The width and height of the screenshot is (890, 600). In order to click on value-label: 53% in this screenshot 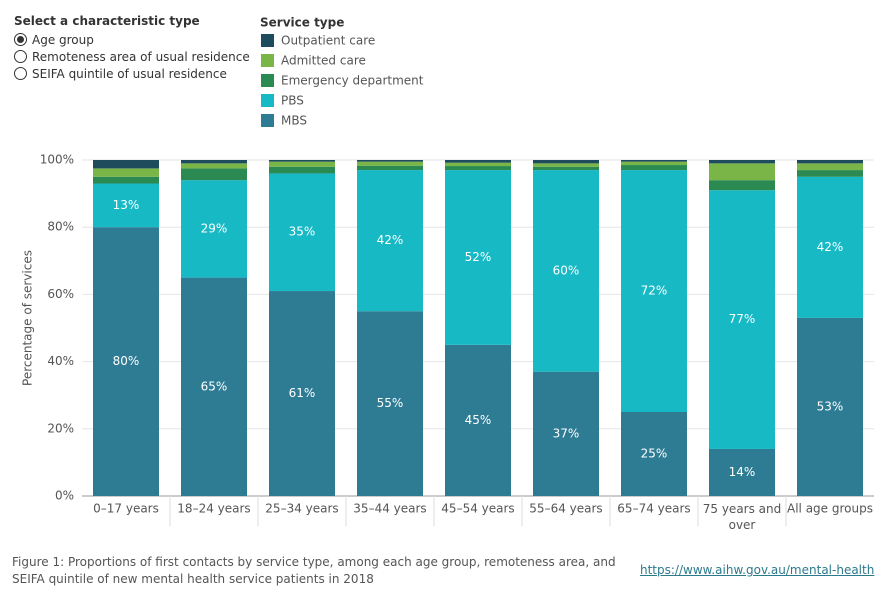, I will do `click(830, 406)`.